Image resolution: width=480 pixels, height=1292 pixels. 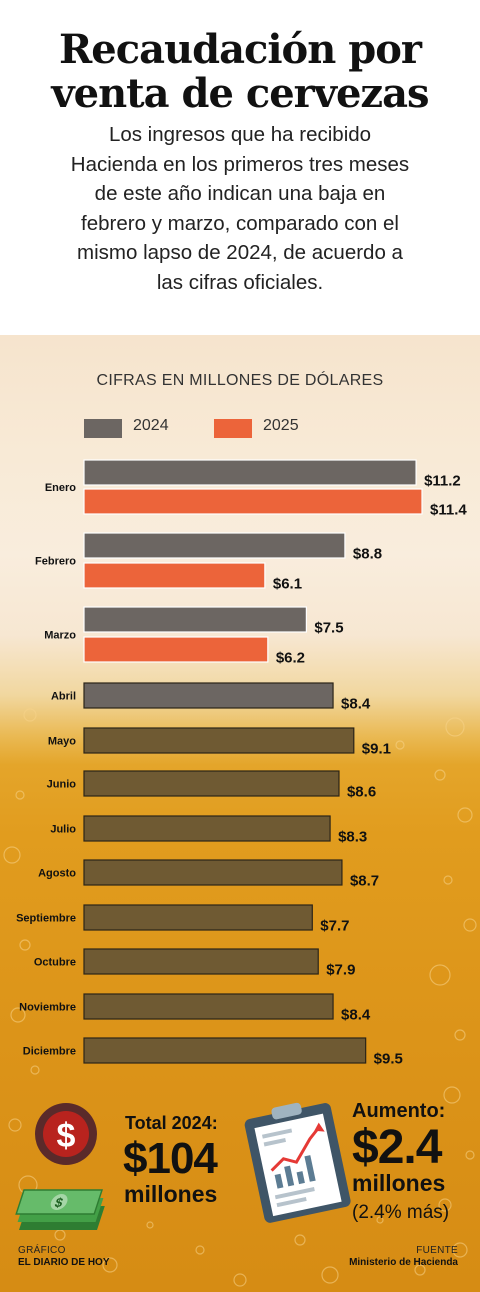 I want to click on data-label-2024: $9.1, so click(x=376, y=749).